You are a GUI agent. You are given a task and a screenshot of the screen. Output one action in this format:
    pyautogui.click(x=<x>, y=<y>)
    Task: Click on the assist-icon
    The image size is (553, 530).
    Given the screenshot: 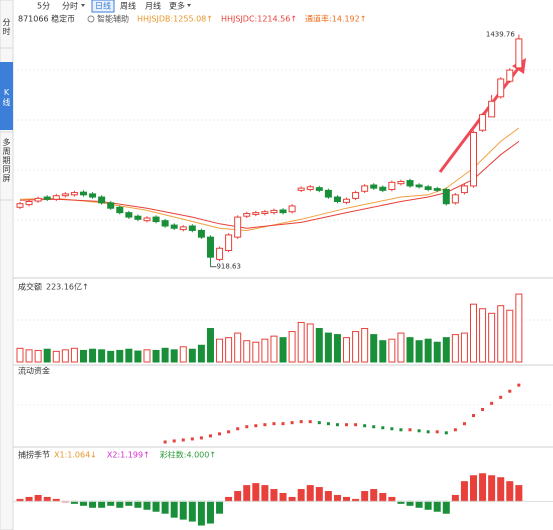 What is the action you would take?
    pyautogui.click(x=91, y=19)
    